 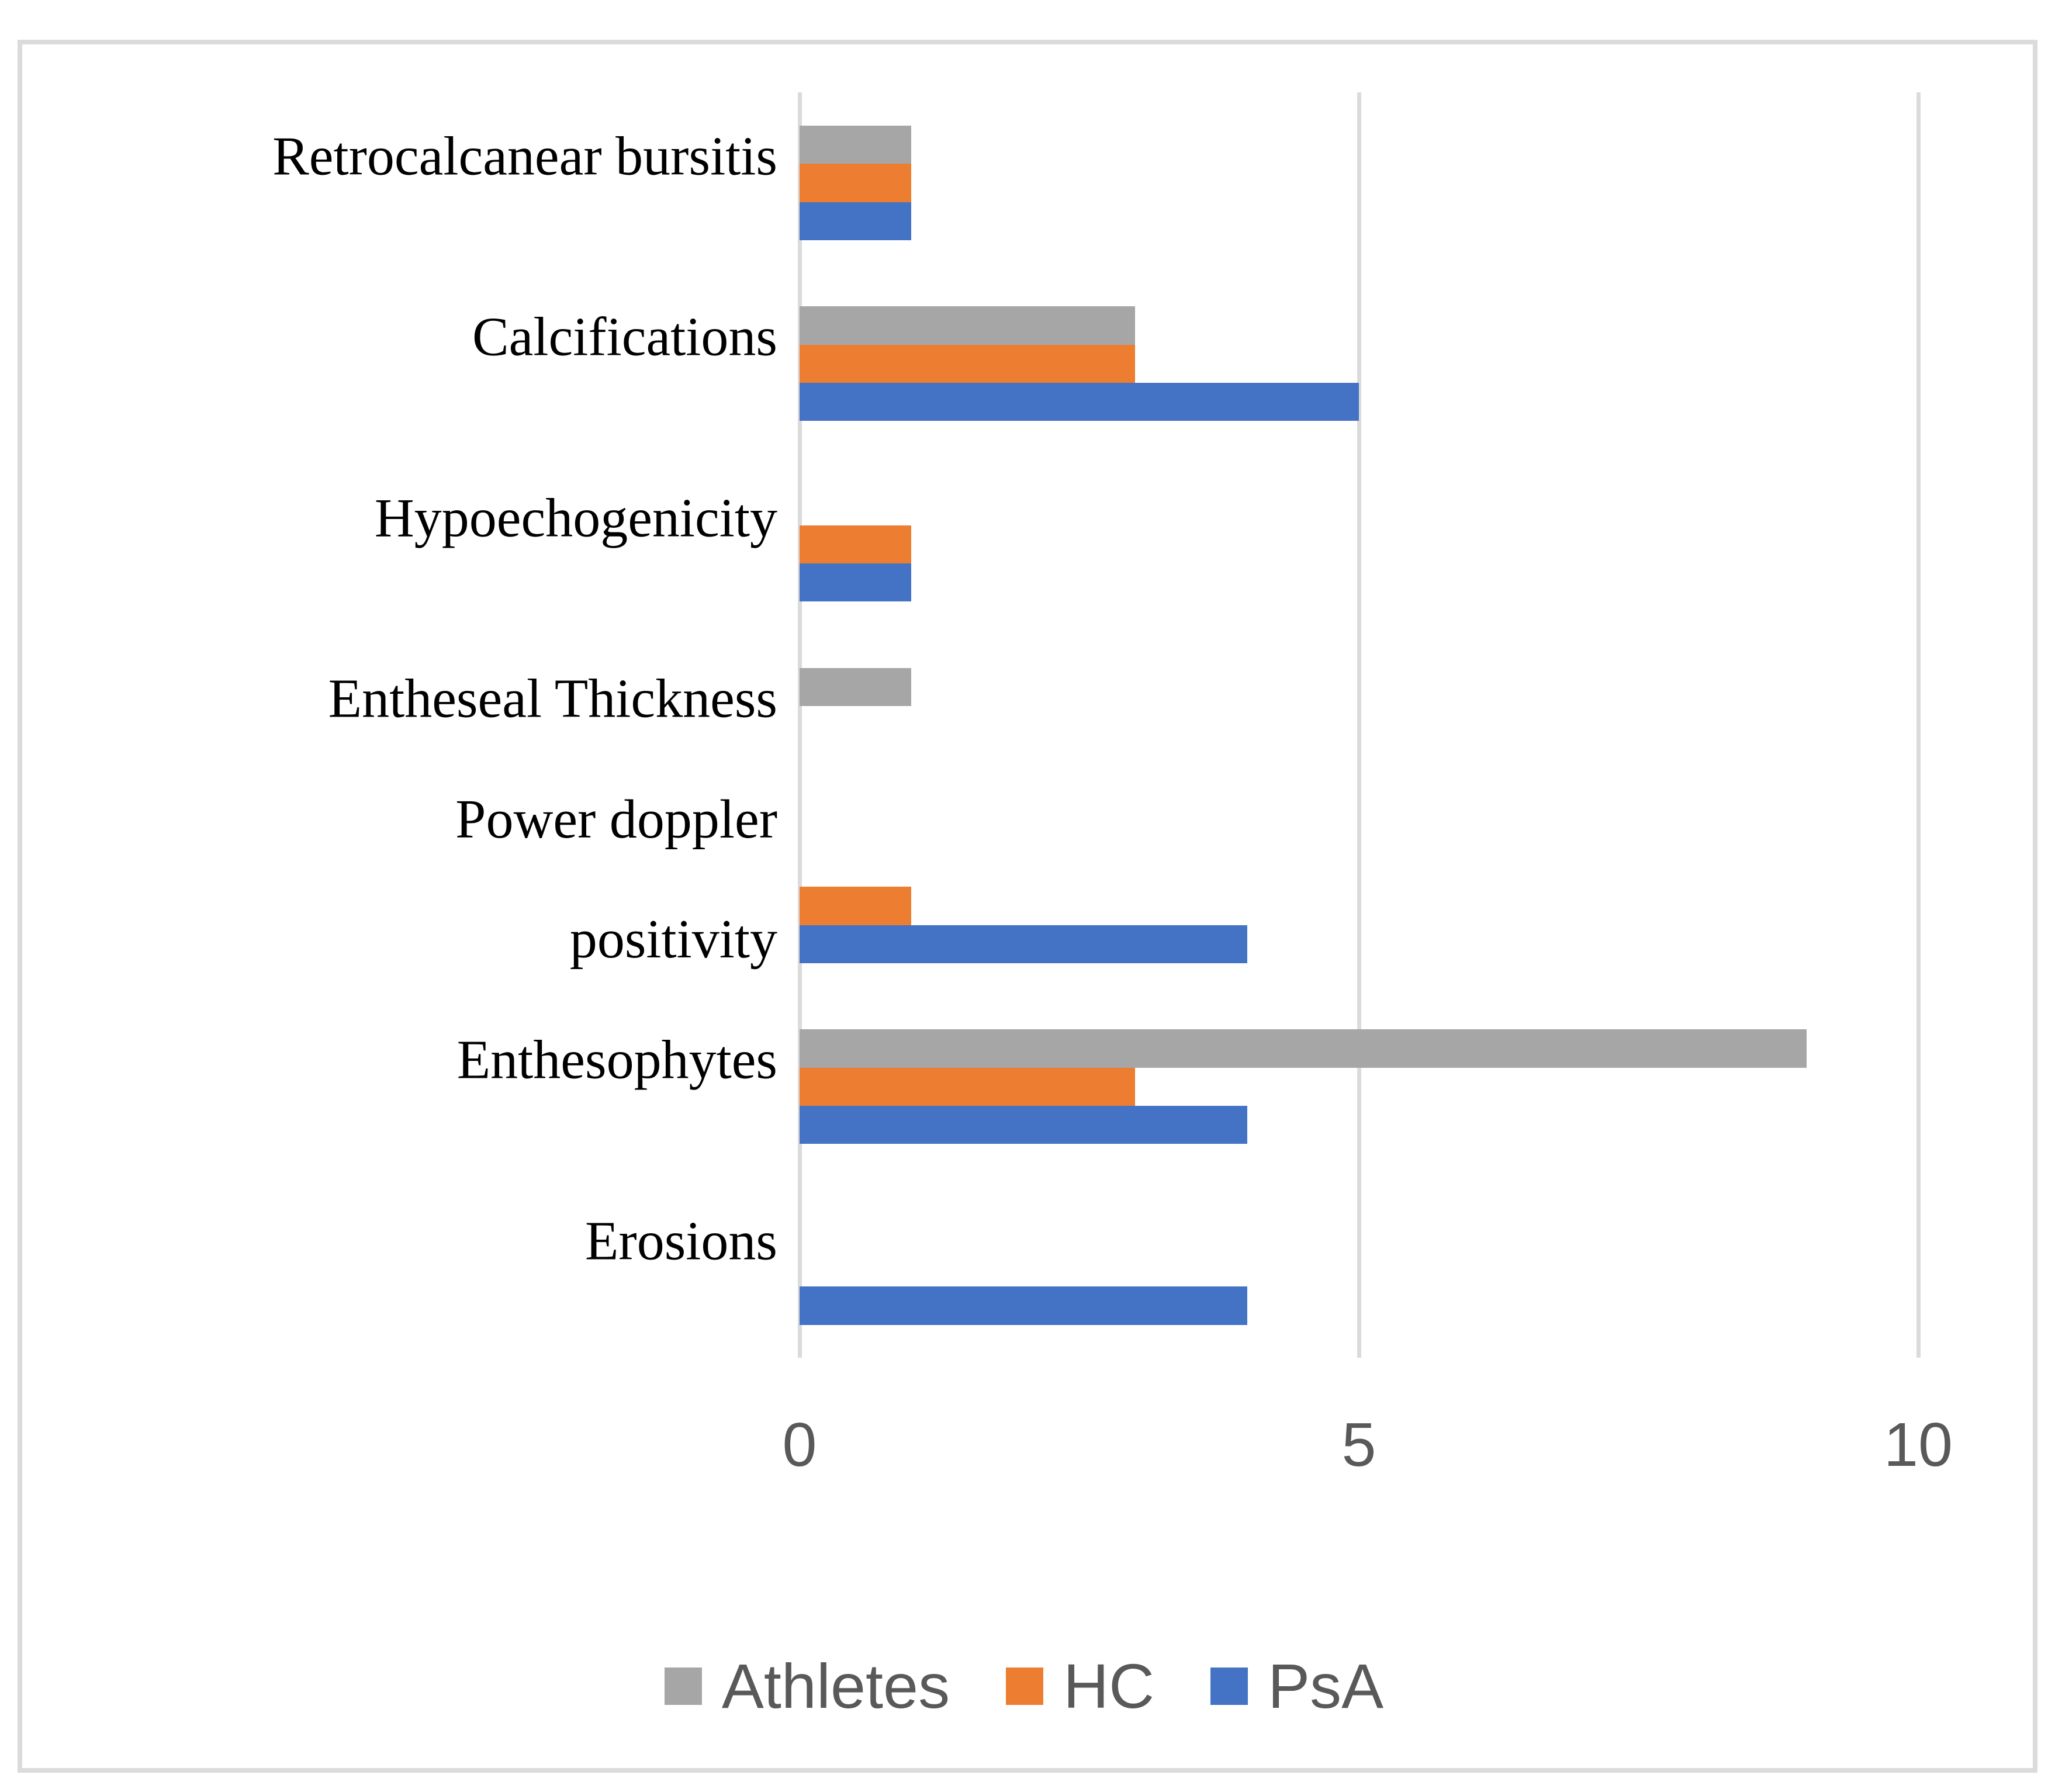 I want to click on bar-psa-hypoechogenicity, so click(x=856, y=582).